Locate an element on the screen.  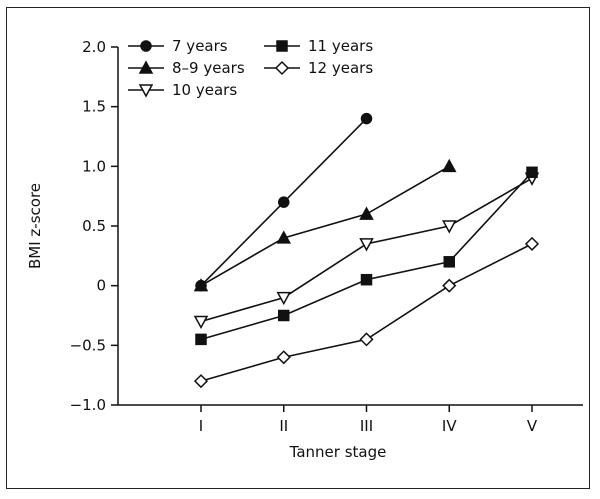
y-tick-labels: −1.0 −0.5 0 0.5 1.0 1.5 2.0 is located at coordinates (88, 226).